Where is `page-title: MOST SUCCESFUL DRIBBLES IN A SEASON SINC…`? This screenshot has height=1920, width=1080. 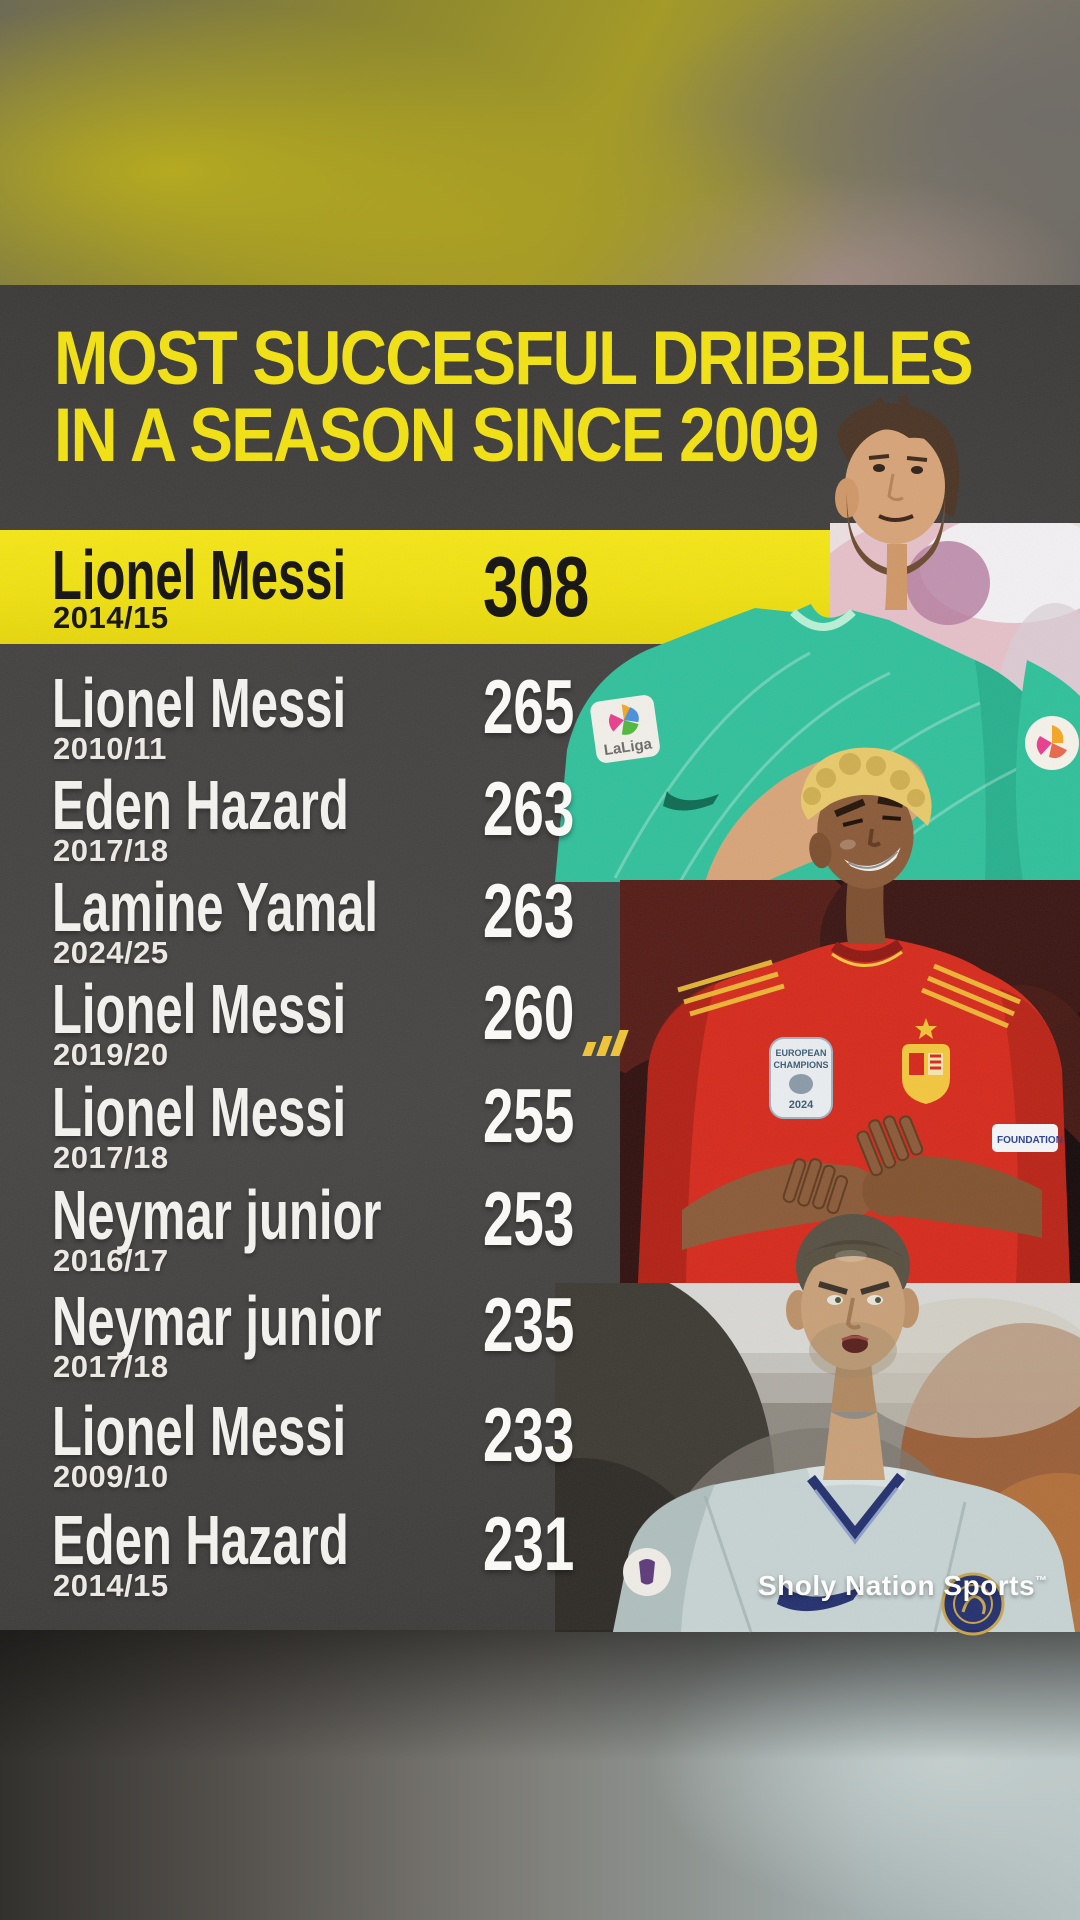 page-title: MOST SUCCESFUL DRIBBLES IN A SEASON SINC… is located at coordinates (514, 397).